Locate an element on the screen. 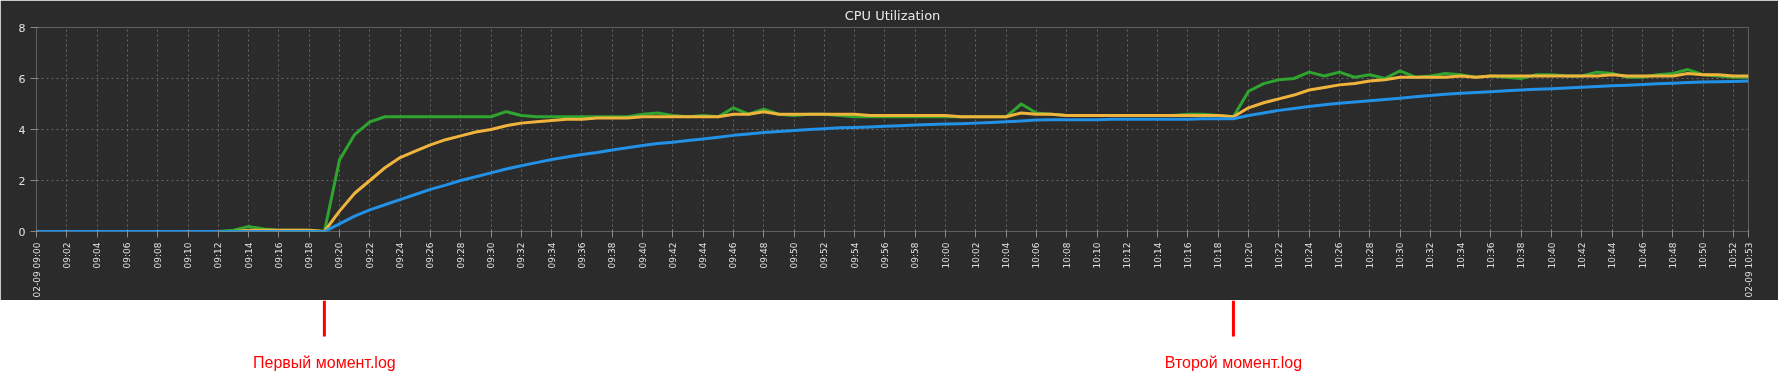 The image size is (1778, 382). x-tick-label: 10:14 is located at coordinates (1157, 255).